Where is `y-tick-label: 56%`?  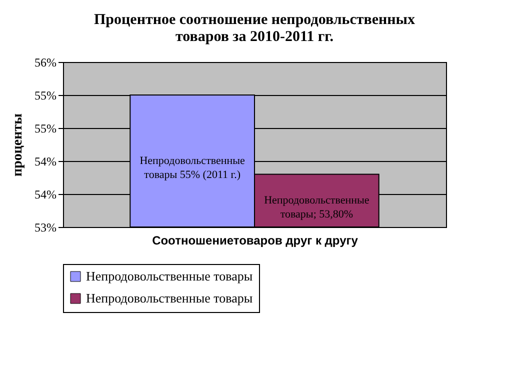 y-tick-label: 56% is located at coordinates (45, 63).